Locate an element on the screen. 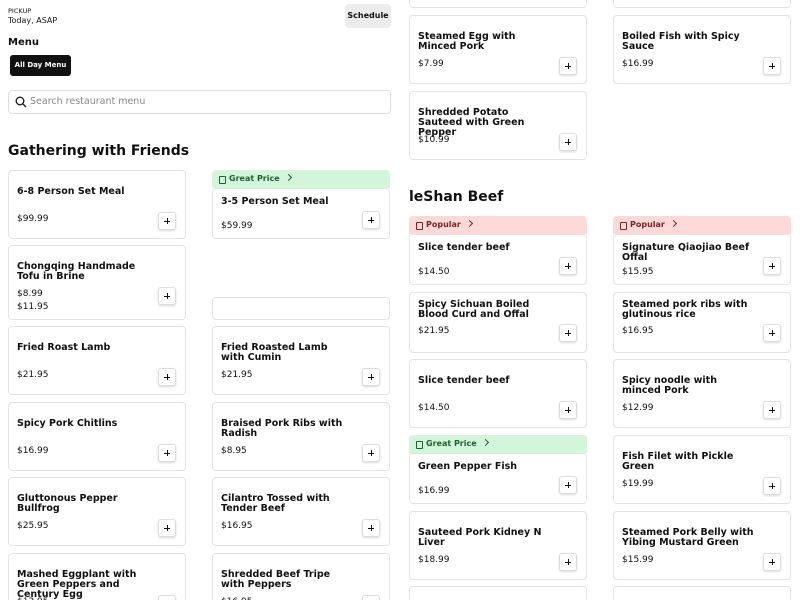 This screenshot has height=600, width=800. item-price: $10.99 is located at coordinates (434, 140).